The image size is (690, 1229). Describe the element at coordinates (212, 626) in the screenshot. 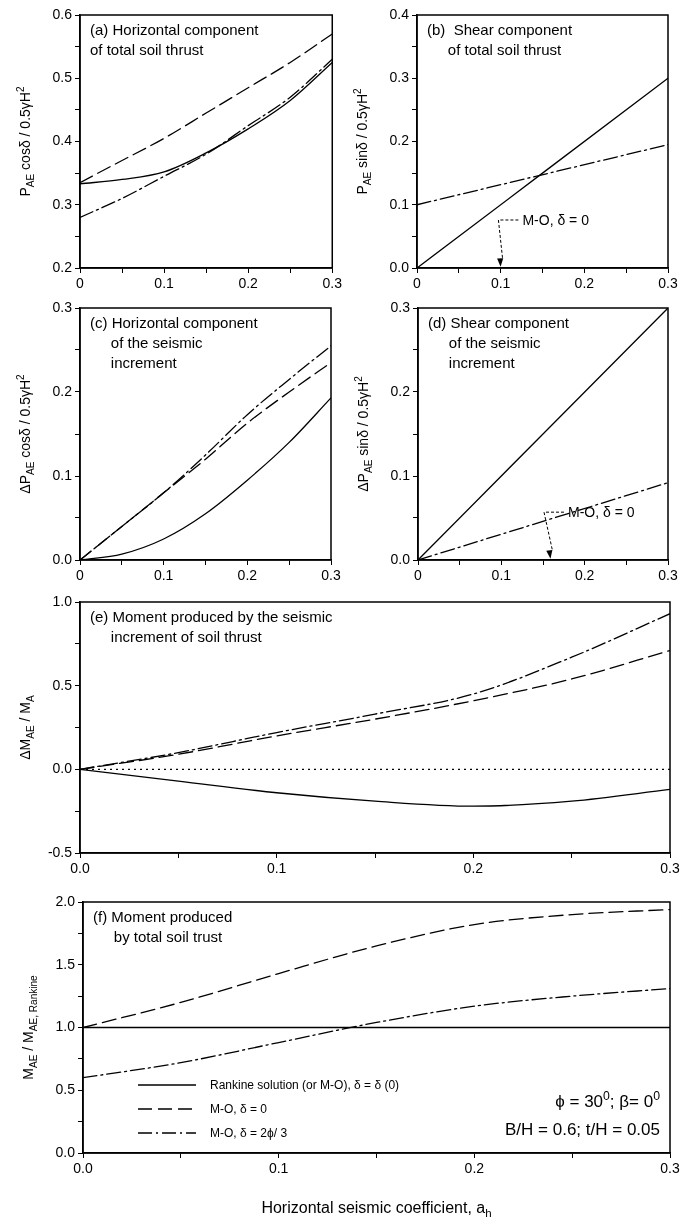

I see `text: (e) Moment produced by the seismic increment of soil thrust` at that location.